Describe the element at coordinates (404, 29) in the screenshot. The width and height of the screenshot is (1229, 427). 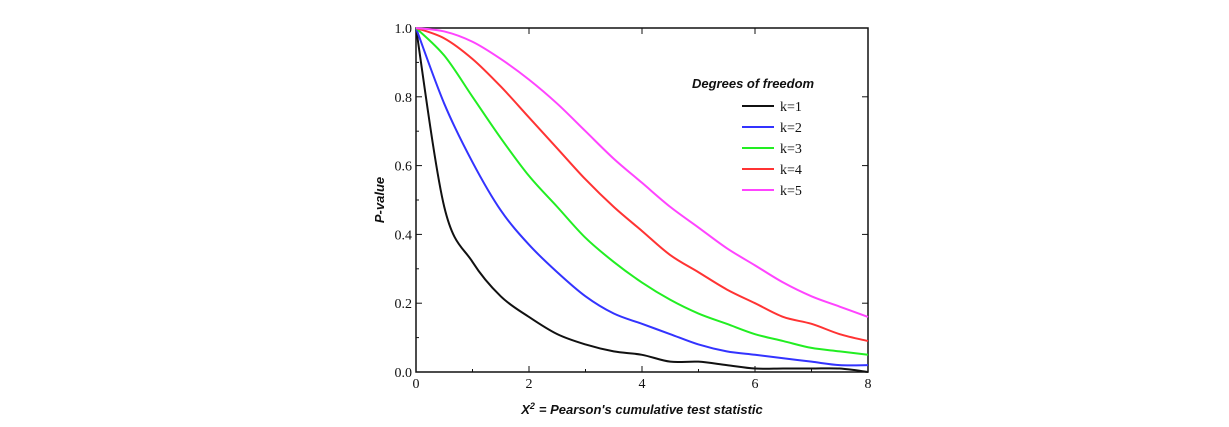
I see `y-tick-label: 1.0` at that location.